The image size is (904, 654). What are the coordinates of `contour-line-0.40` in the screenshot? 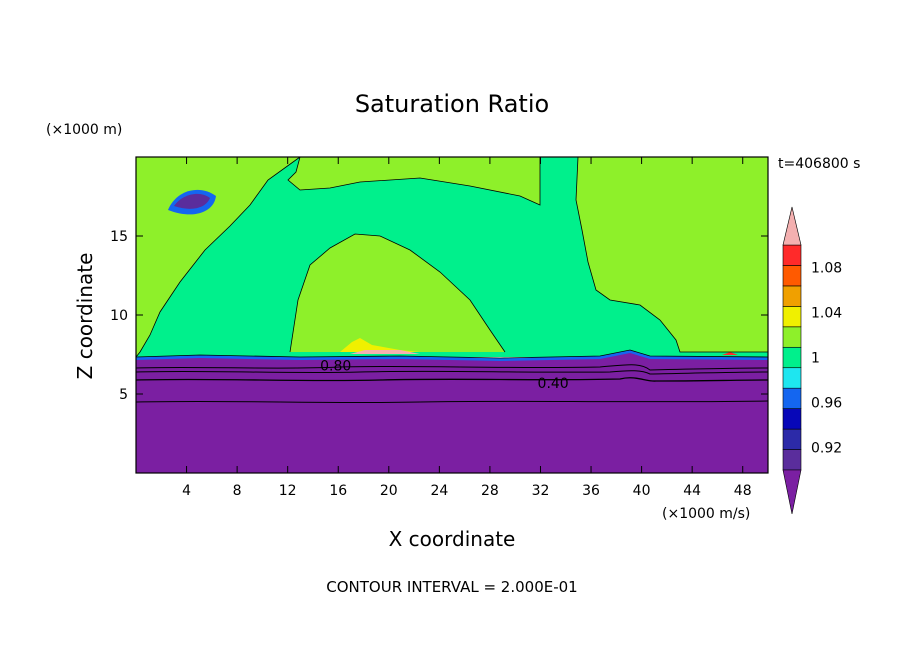 It's located at (452, 379).